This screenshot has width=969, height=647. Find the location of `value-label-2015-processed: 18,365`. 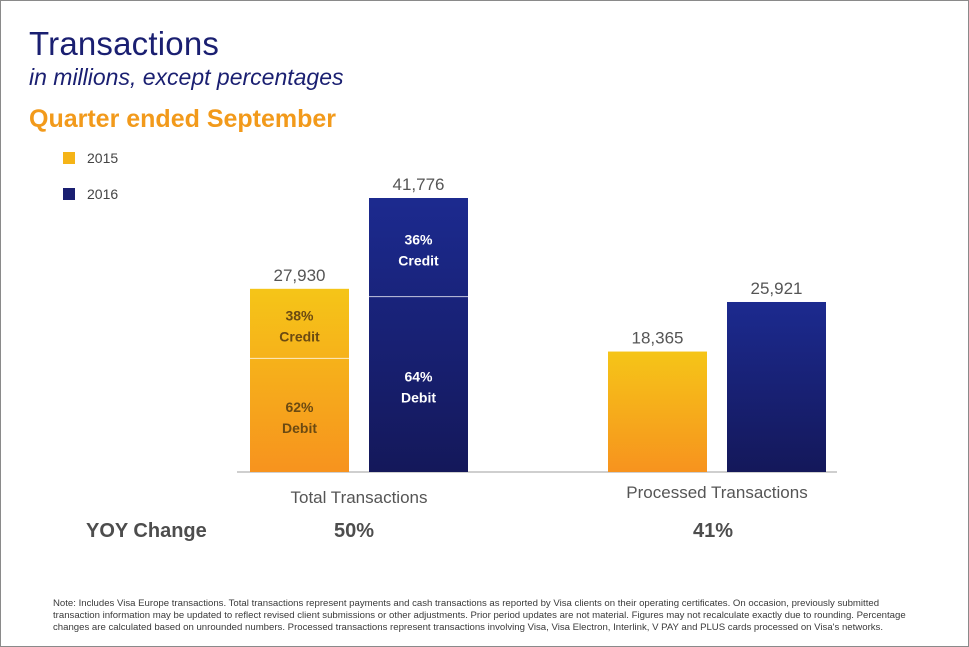

value-label-2015-processed: 18,365 is located at coordinates (658, 338).